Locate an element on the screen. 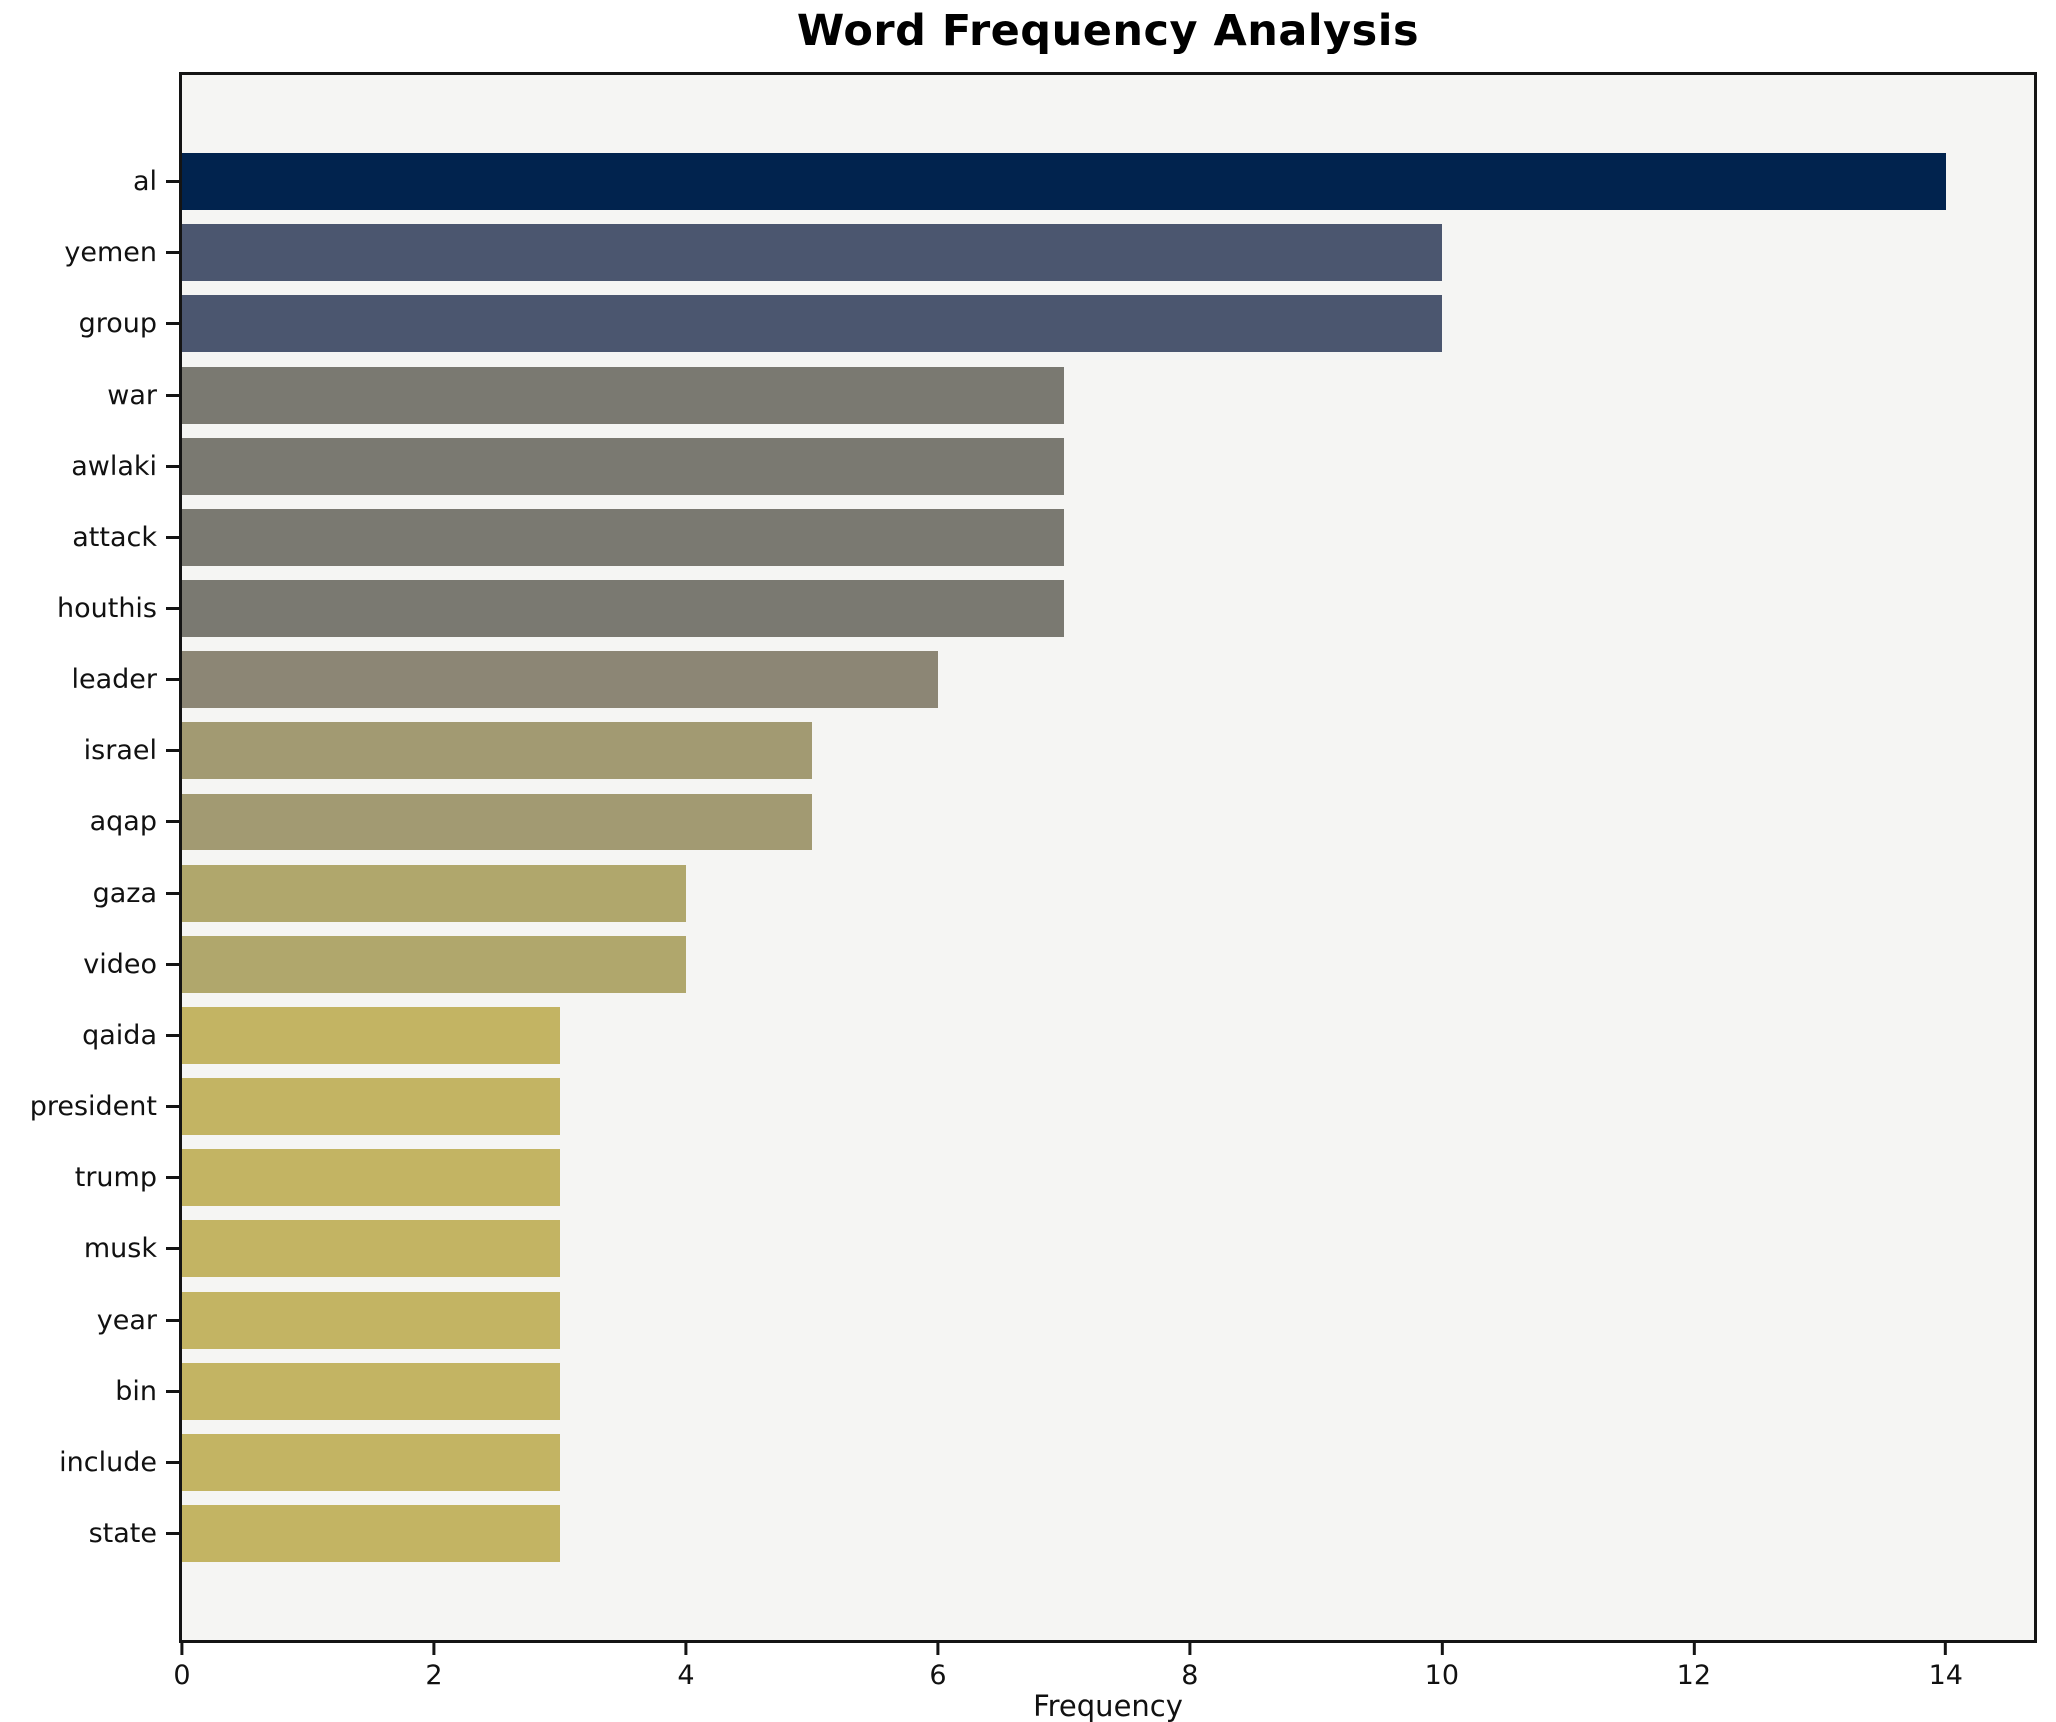 The image size is (2056, 1722). bar-war is located at coordinates (623, 395).